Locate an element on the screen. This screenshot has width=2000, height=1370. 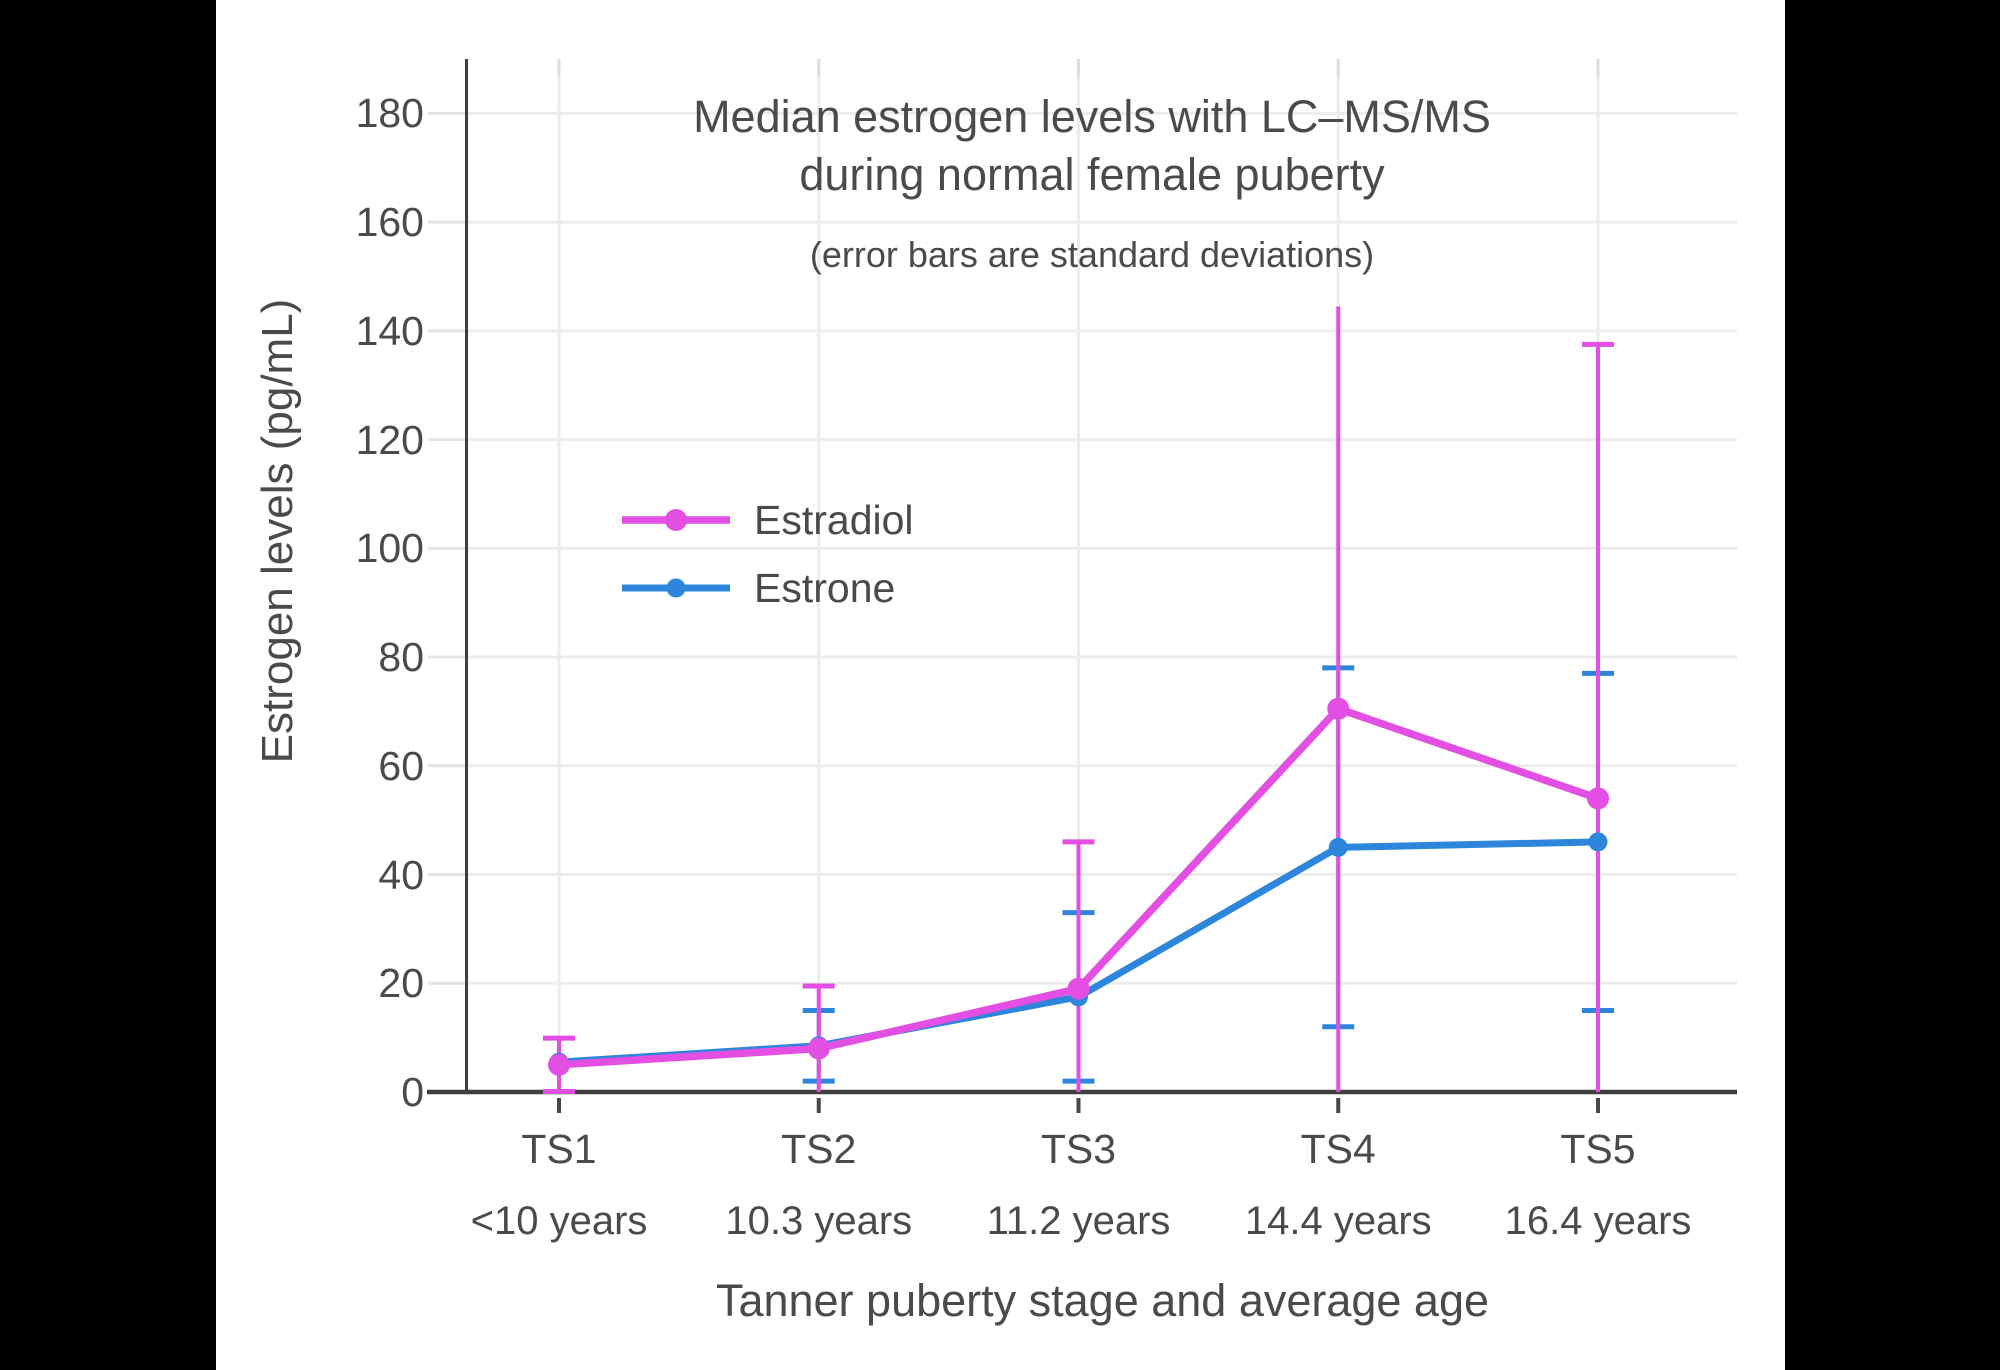
estradiol-point-ts2 is located at coordinates (818, 1048).